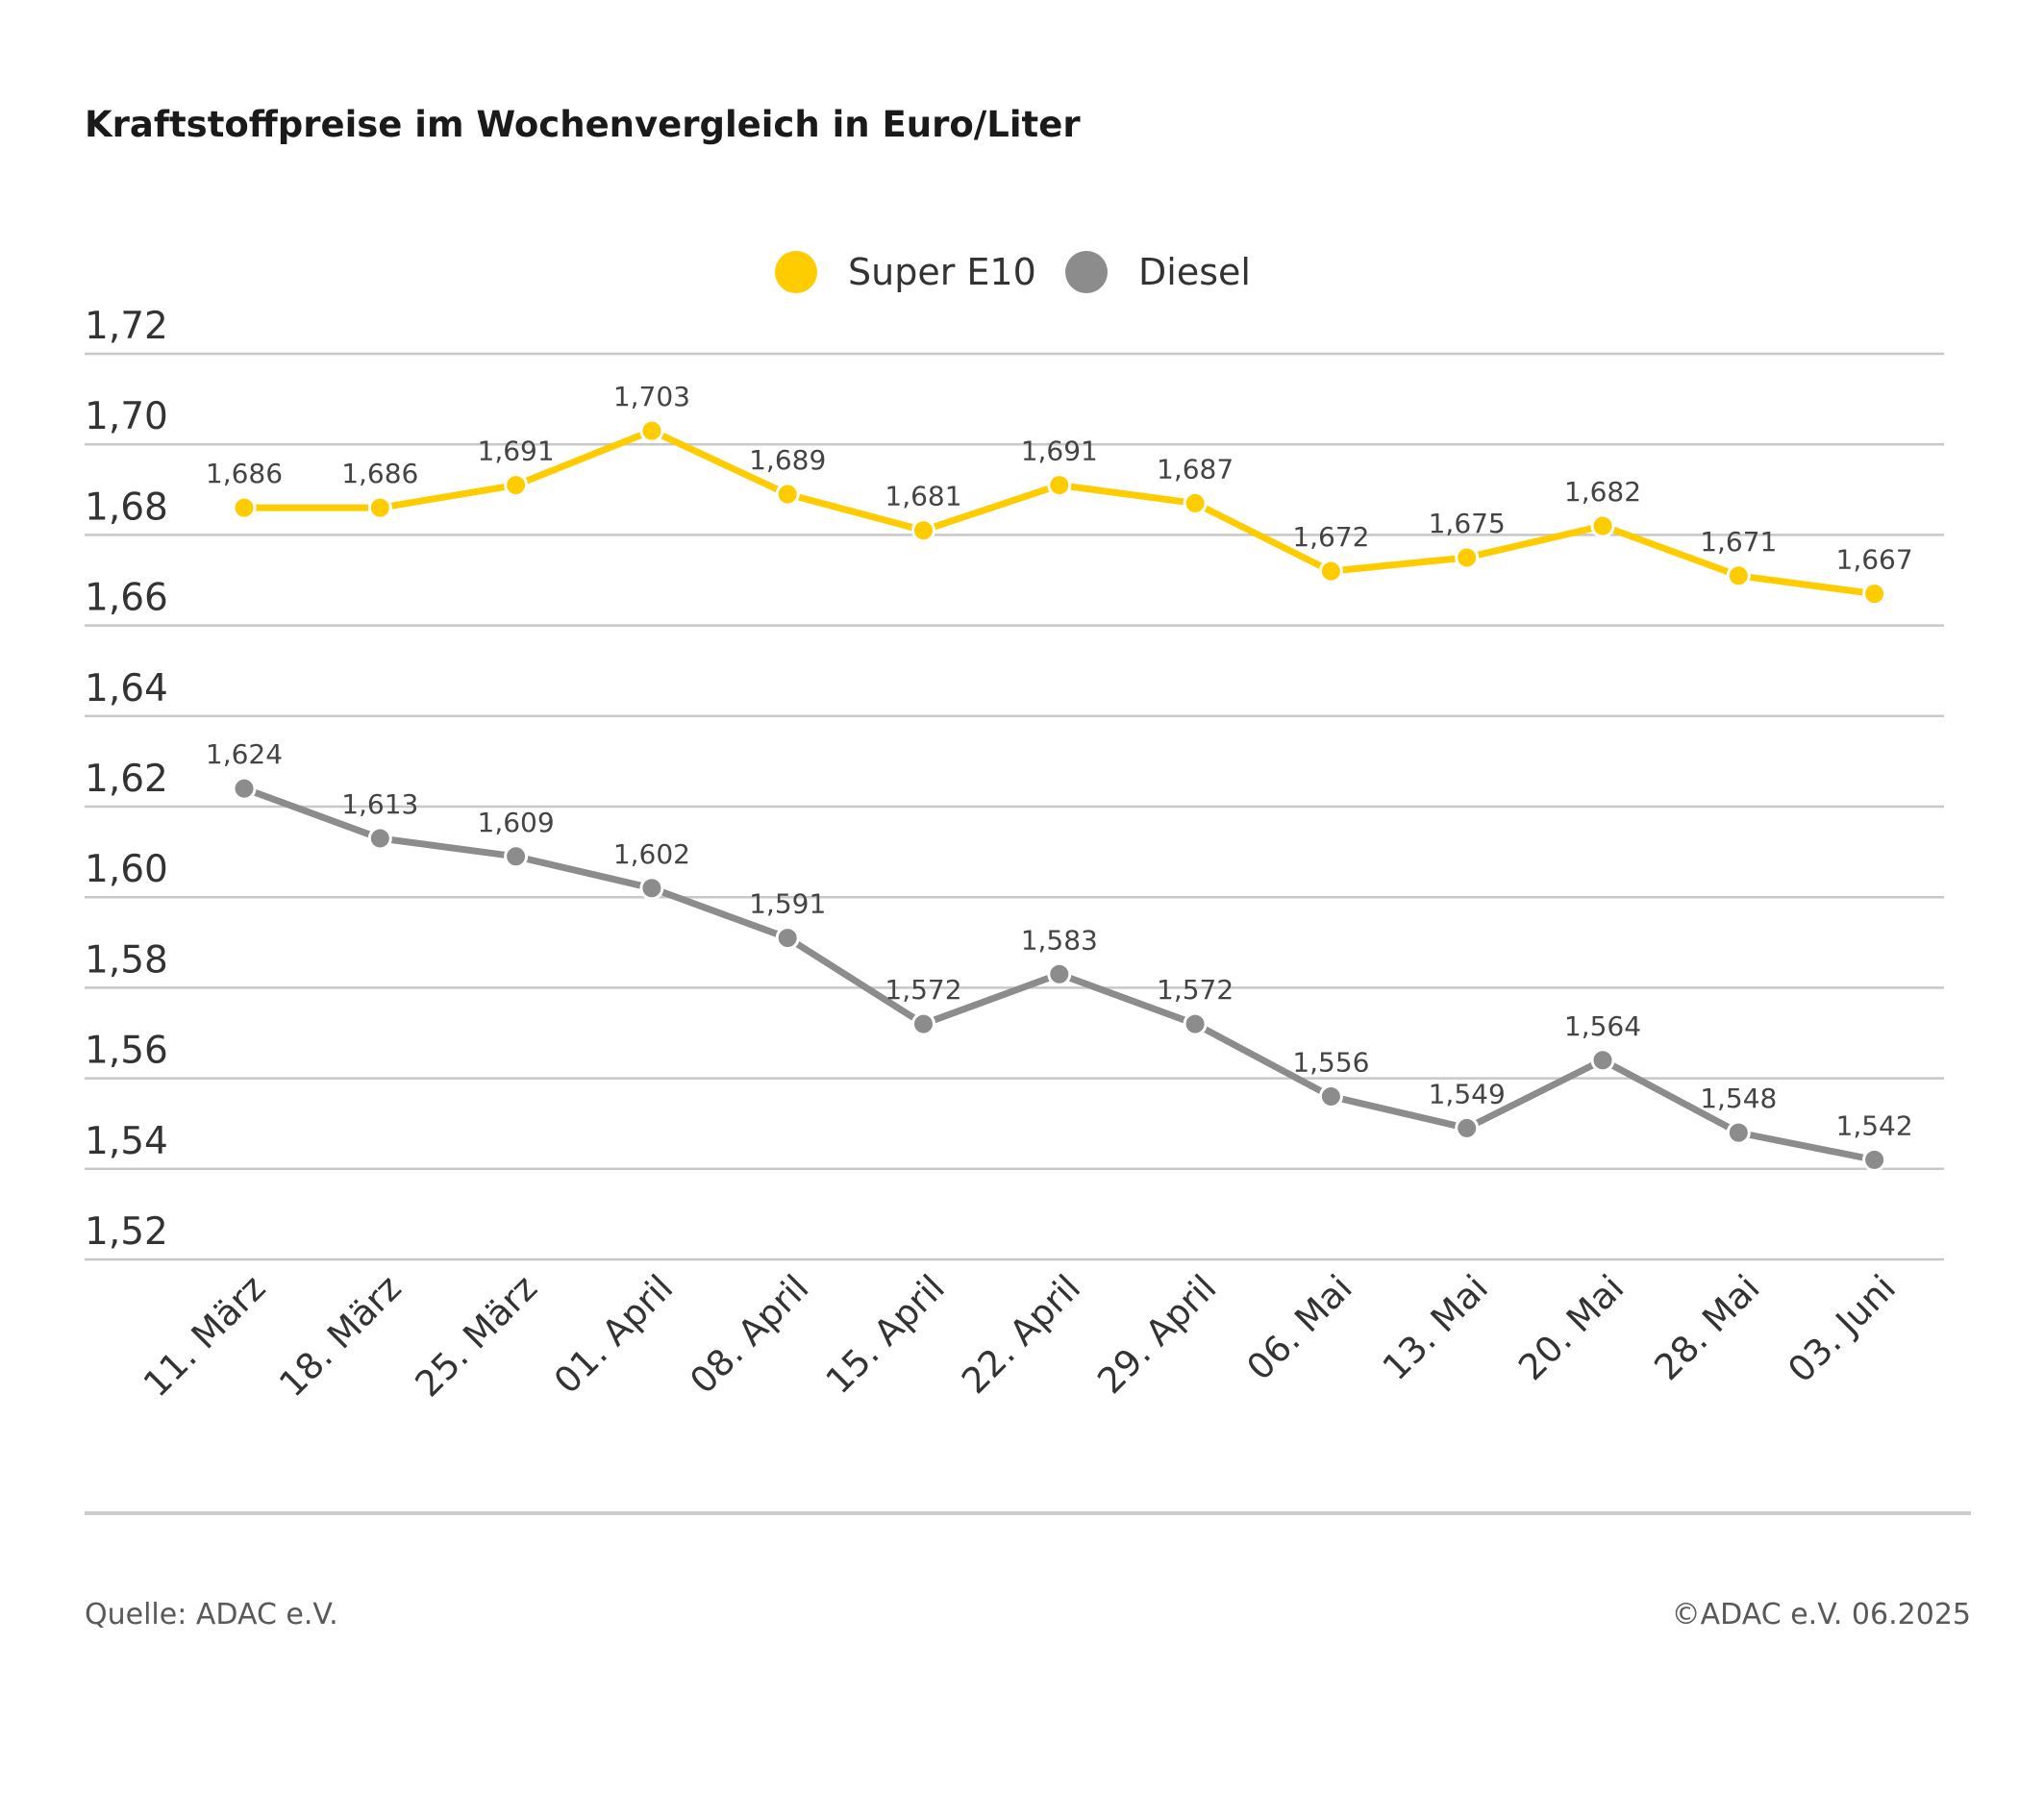  I want to click on data-label: 1,624, so click(244, 754).